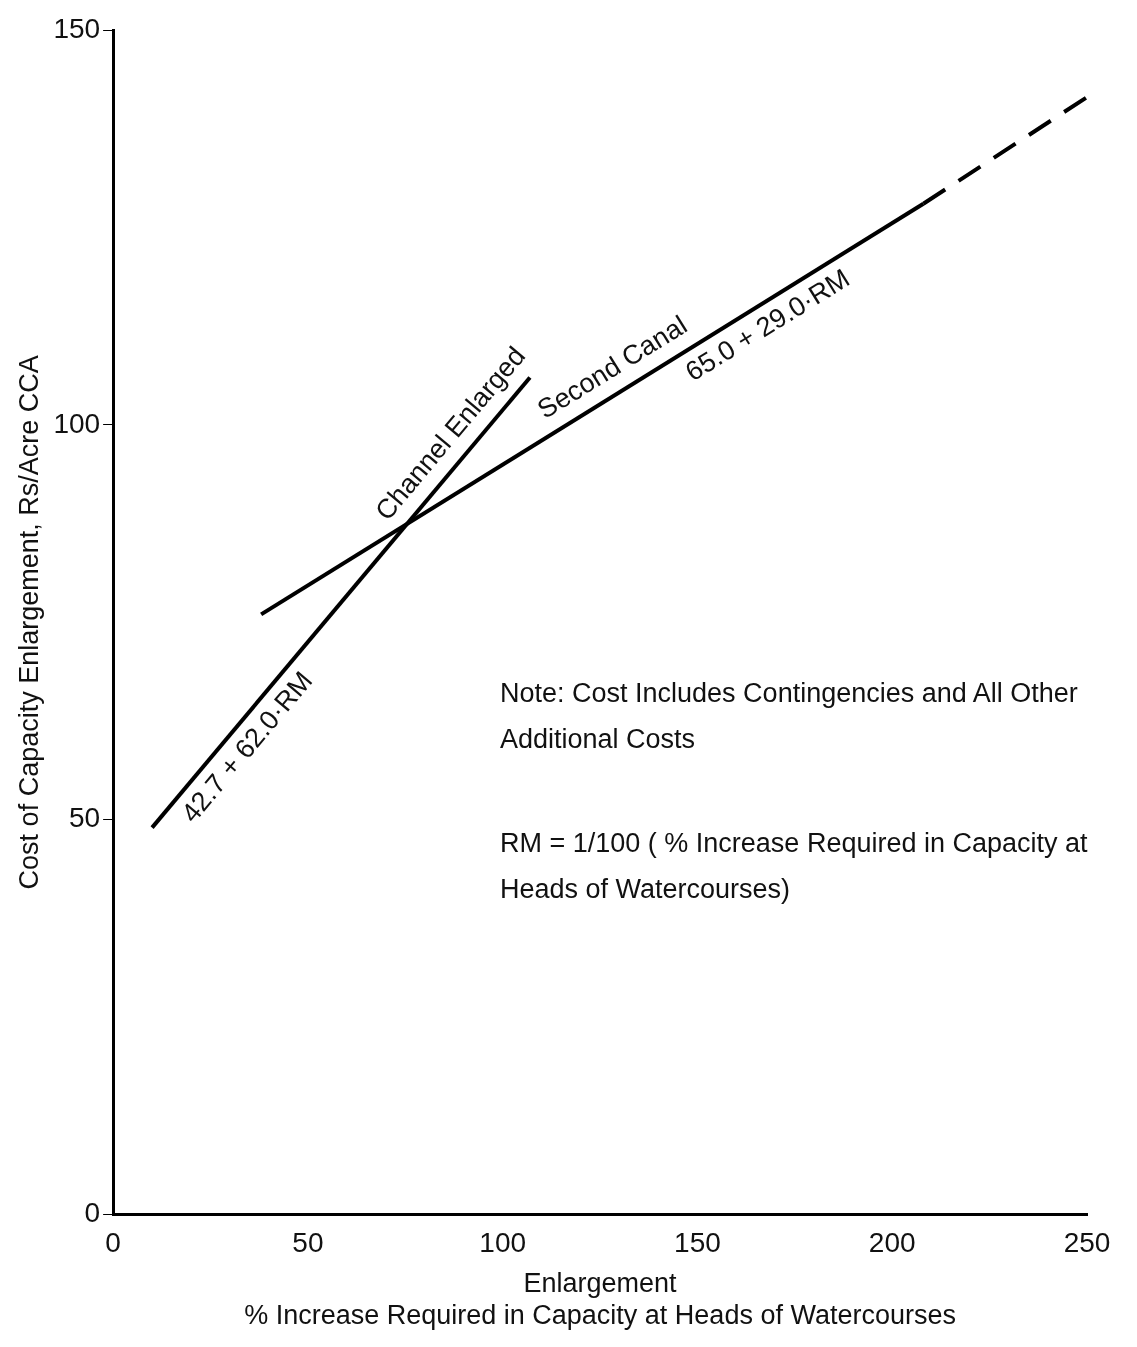  What do you see at coordinates (77, 423) in the screenshot?
I see `y-tick-label: 100` at bounding box center [77, 423].